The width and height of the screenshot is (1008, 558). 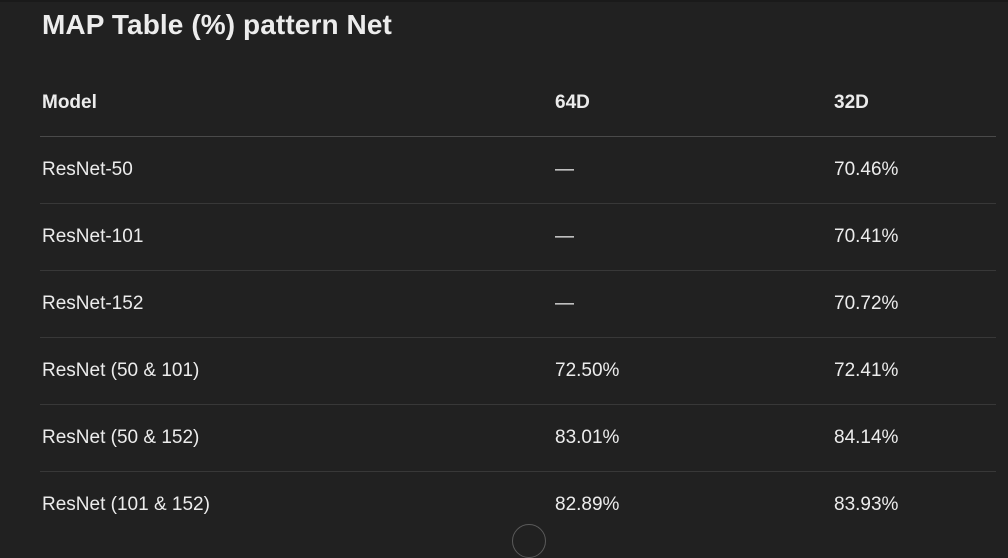 I want to click on cell-32d: 72.41%, so click(x=914, y=371).